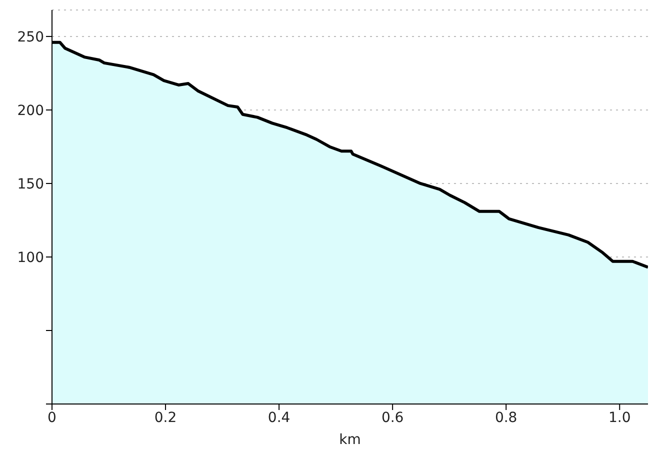 This screenshot has width=656, height=455. I want to click on y-tick-label: 200, so click(30, 110).